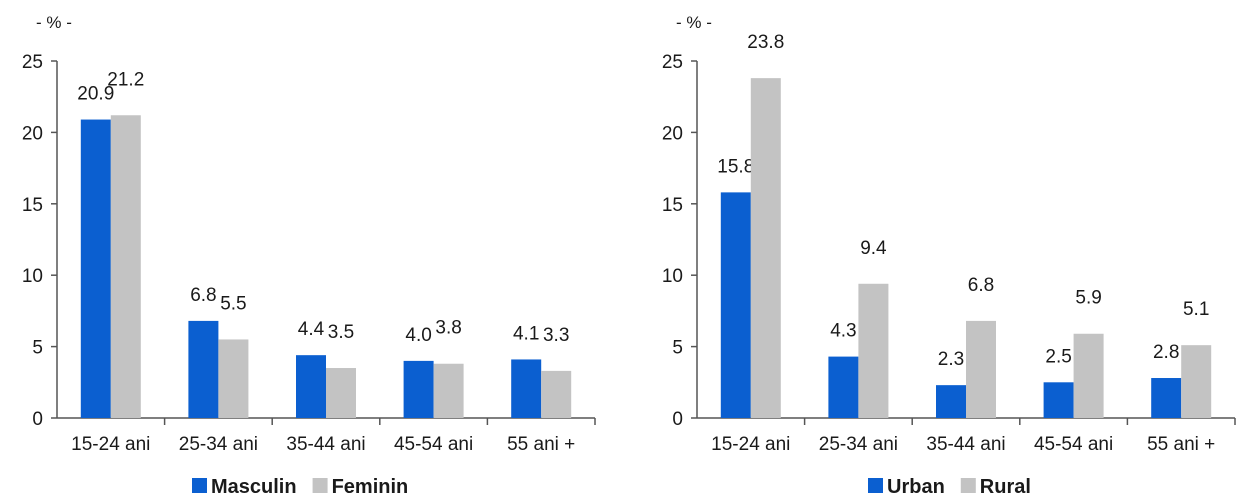  Describe the element at coordinates (951, 359) in the screenshot. I see `data-label: 2.3` at that location.